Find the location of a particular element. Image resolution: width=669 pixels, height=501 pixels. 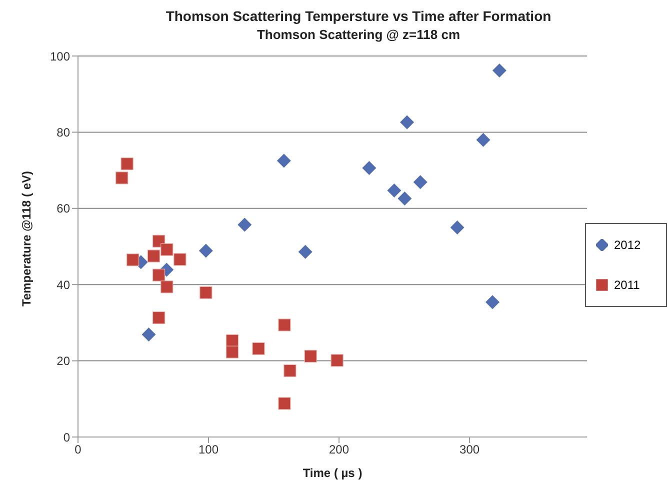

y-tick-label: 60 is located at coordinates (63, 209).